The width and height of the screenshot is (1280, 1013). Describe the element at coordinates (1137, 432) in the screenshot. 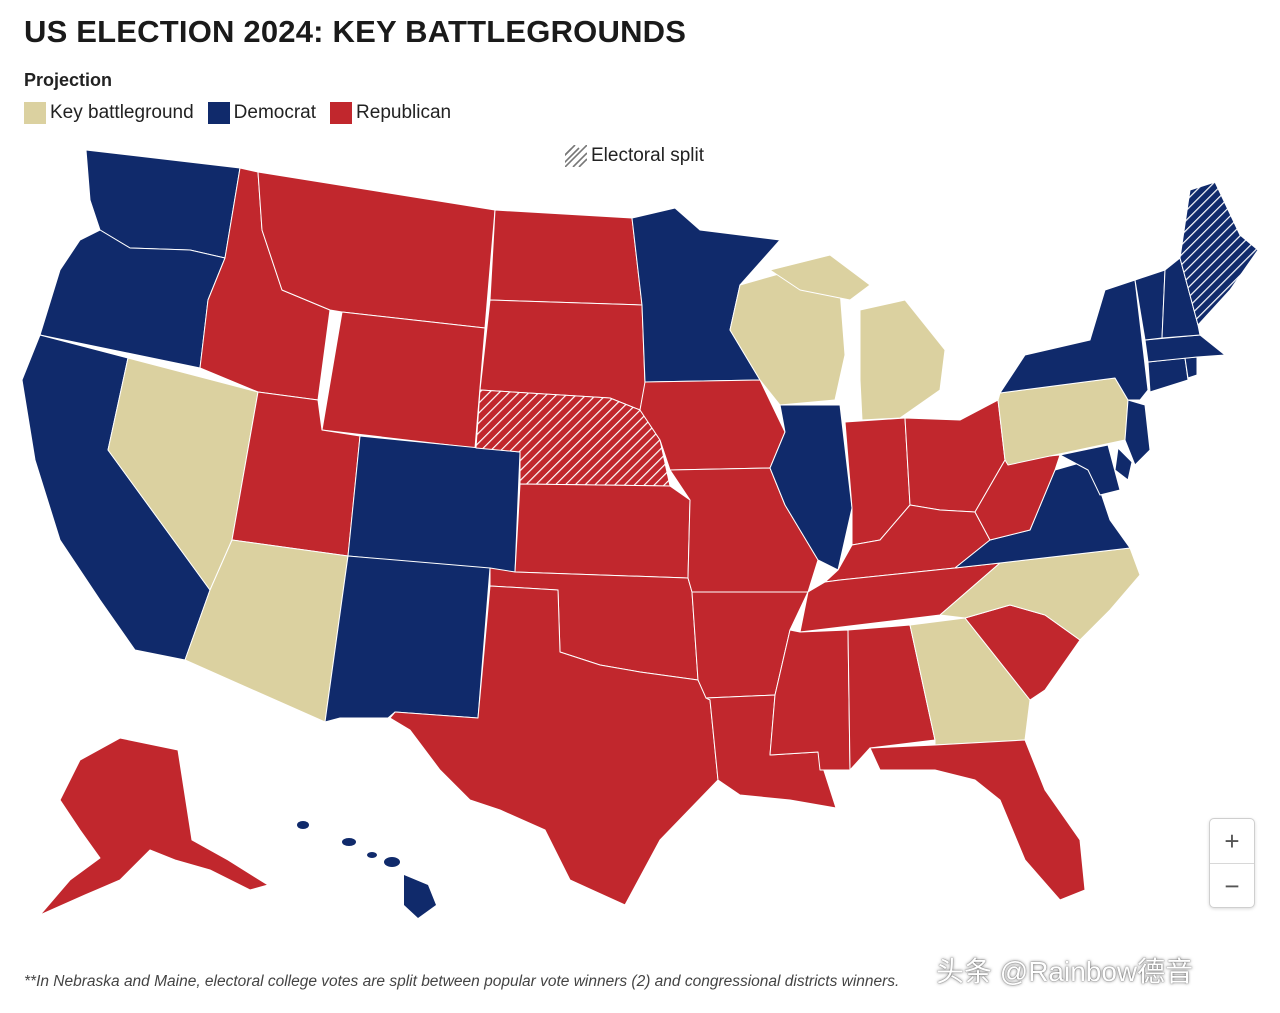

I see `state-new-jersey` at that location.